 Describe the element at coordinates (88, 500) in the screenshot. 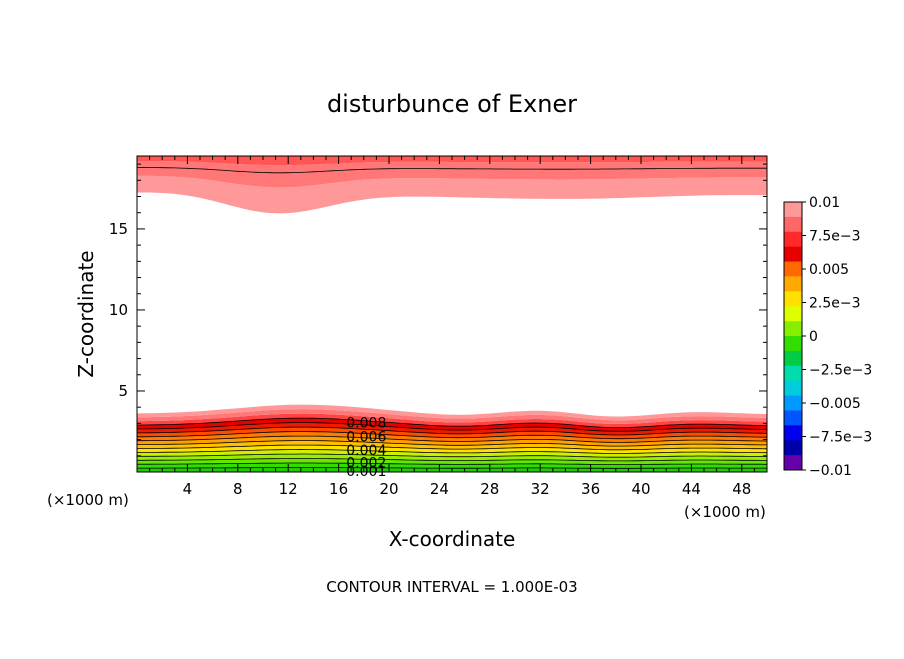

I see `x-unit-left: (×1000 m)` at that location.